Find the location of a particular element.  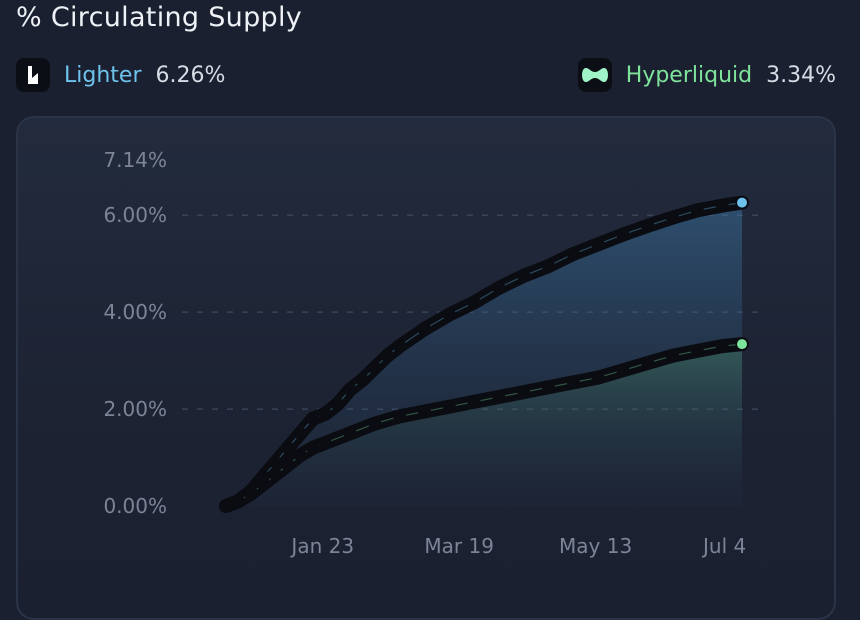

x-tick-label: May 13 is located at coordinates (595, 546).